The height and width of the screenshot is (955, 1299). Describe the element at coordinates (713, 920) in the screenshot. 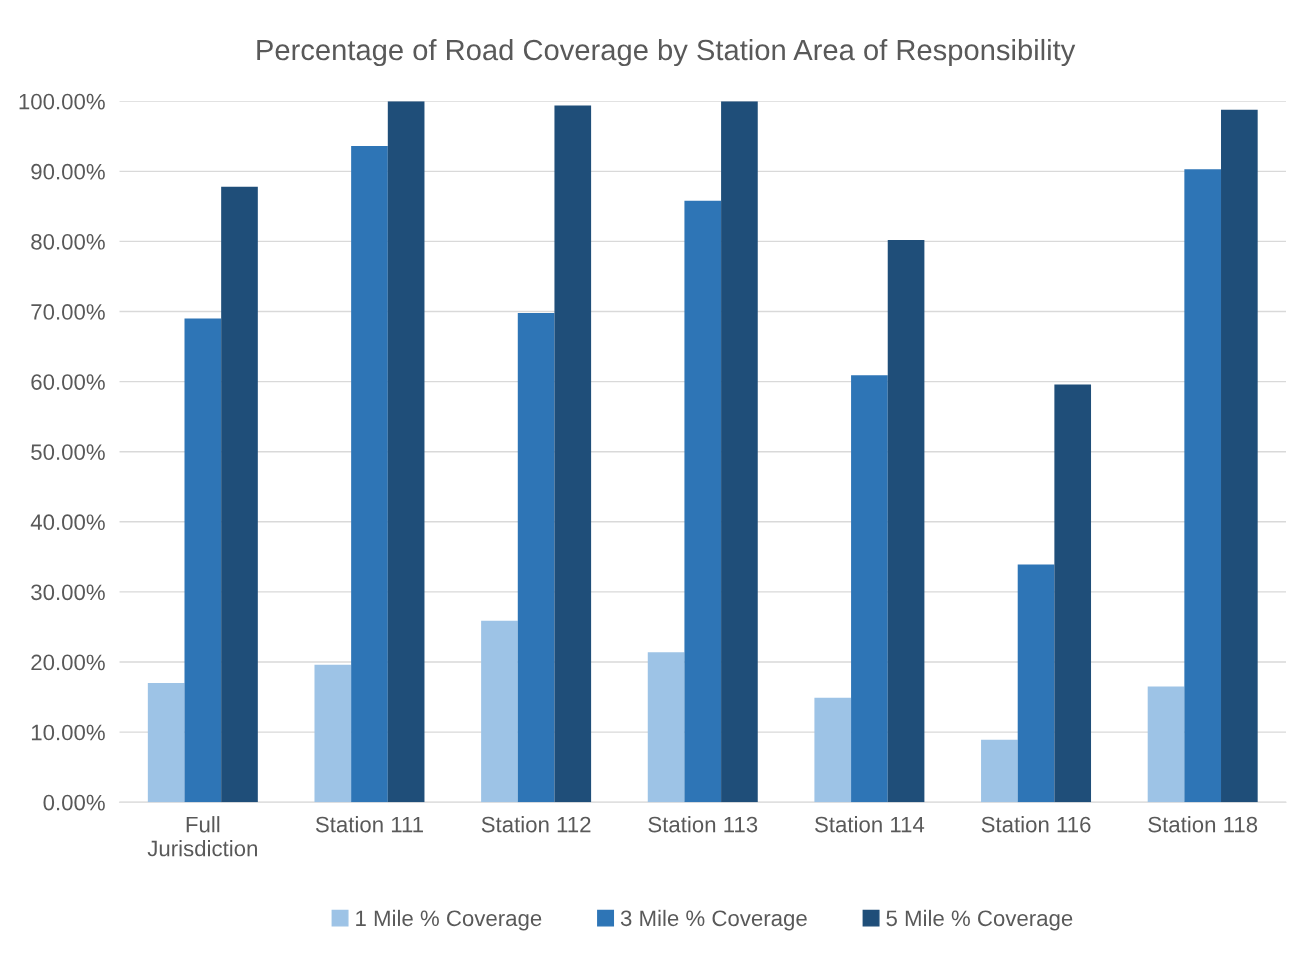

I see `legend-label: 3 Mile % Coverage` at that location.